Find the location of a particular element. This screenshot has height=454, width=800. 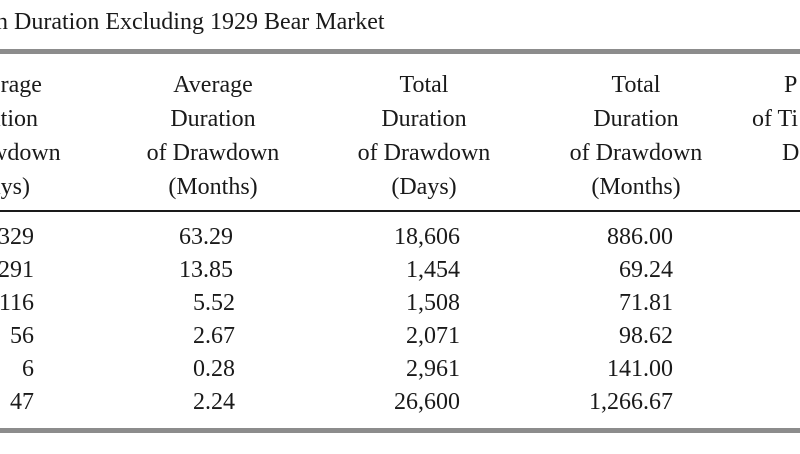

header-avg-duration-days: erage ation wdown ays) is located at coordinates (45, 136).